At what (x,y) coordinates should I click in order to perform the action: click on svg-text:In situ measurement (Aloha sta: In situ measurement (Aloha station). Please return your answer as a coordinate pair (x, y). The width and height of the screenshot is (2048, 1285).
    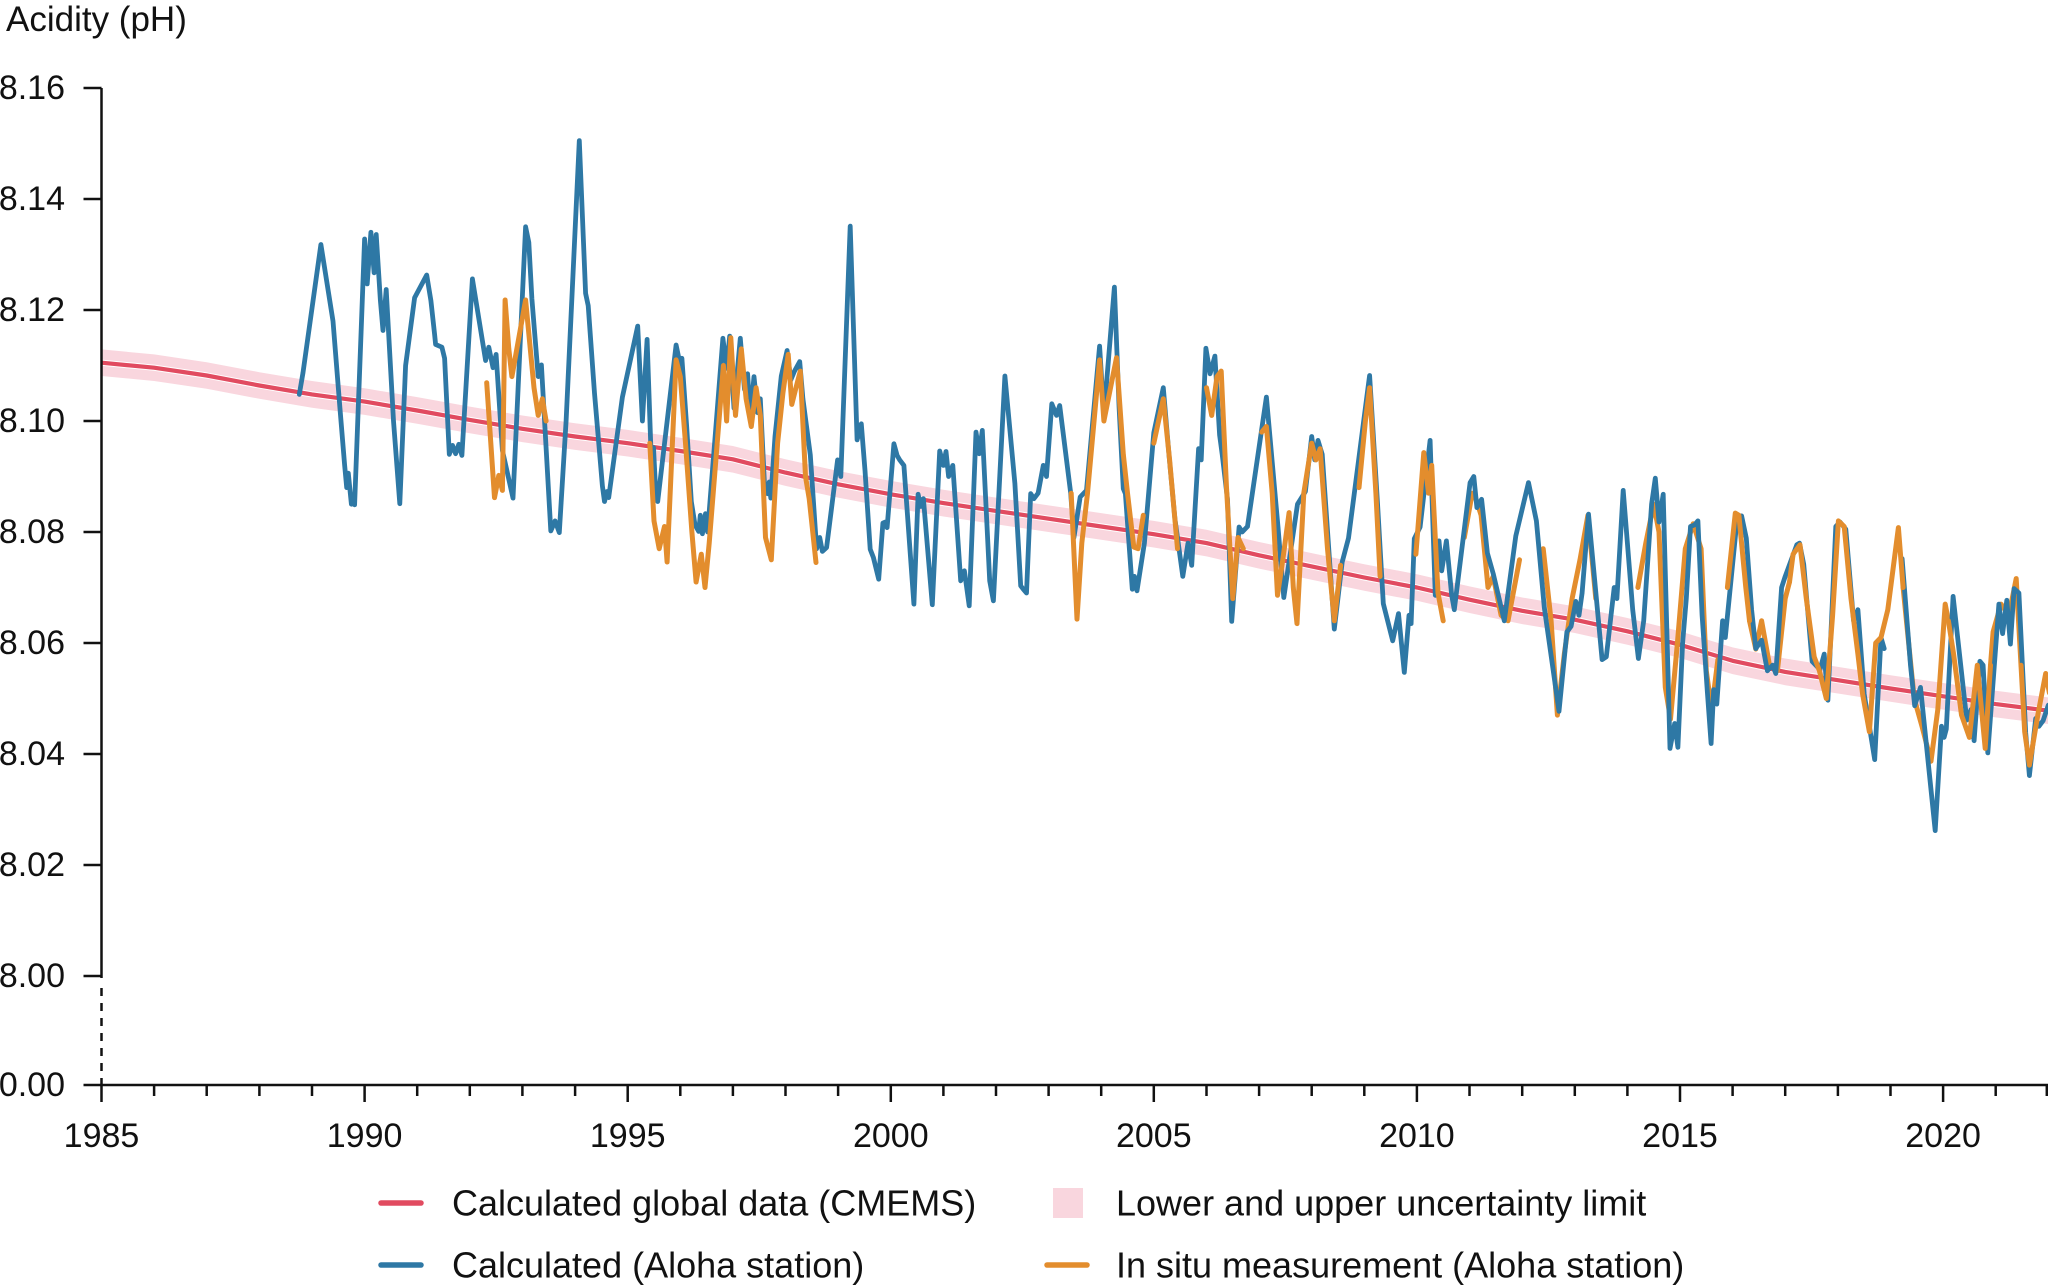
    Looking at the image, I should click on (1400, 1265).